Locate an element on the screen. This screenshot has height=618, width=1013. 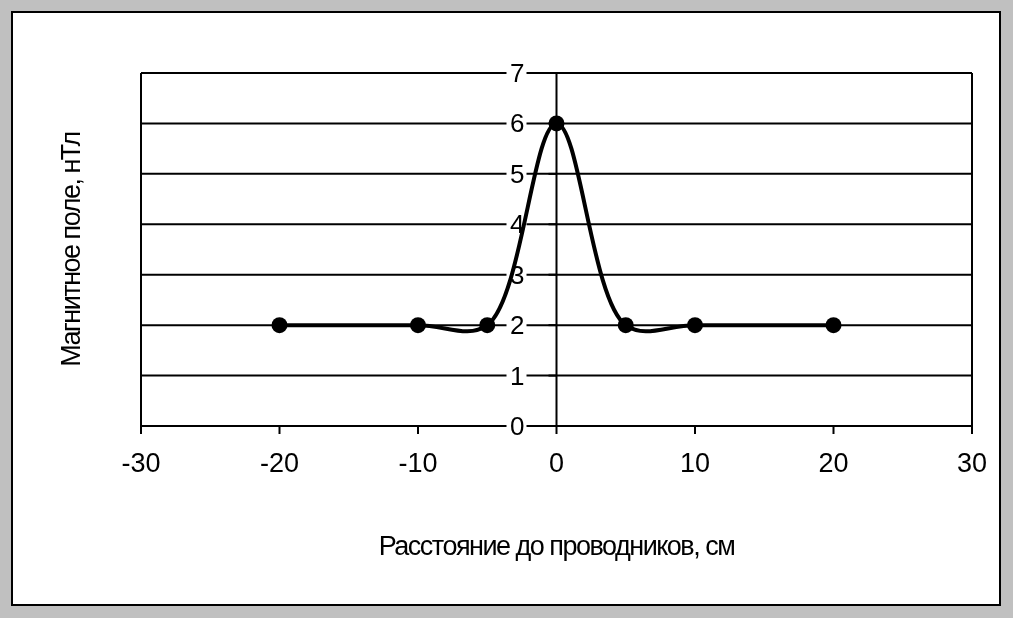
x-tick-label: -10 is located at coordinates (418, 463).